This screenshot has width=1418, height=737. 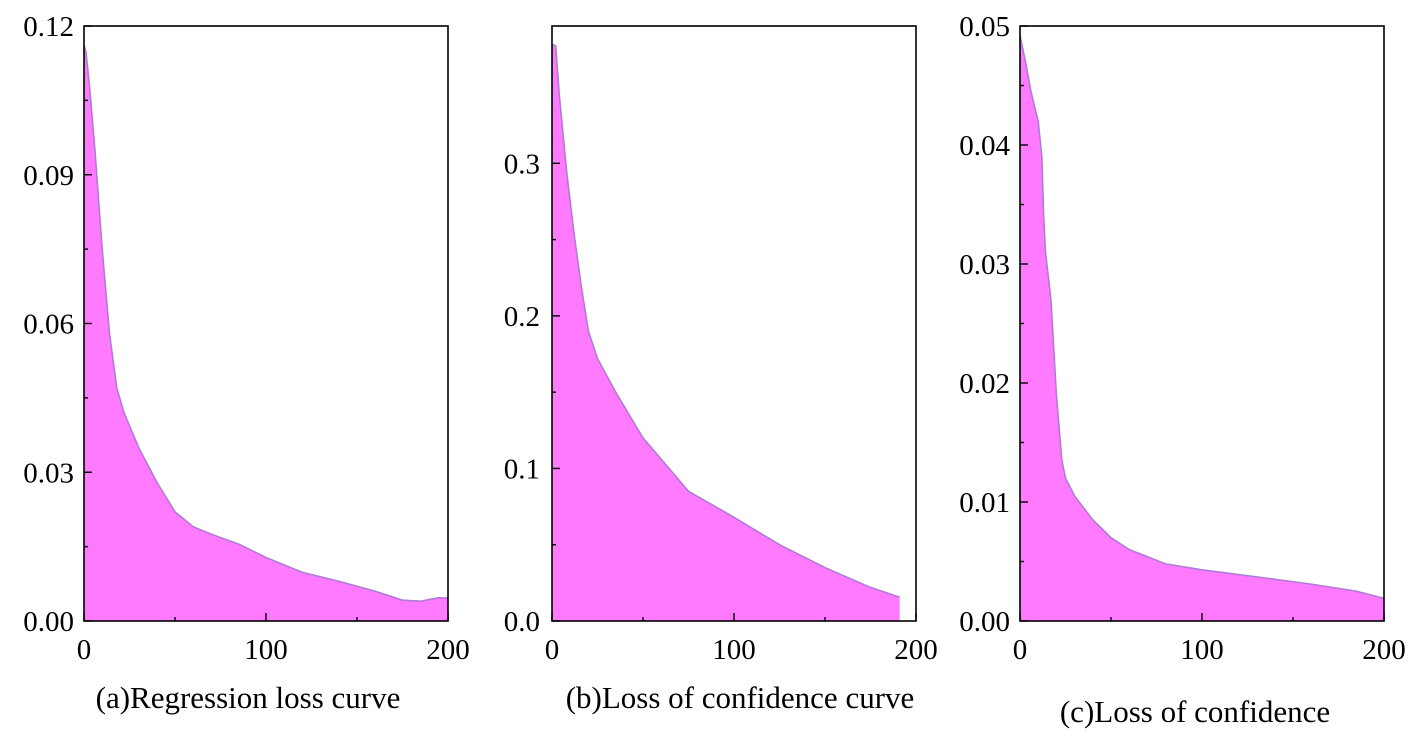 I want to click on panel-c-y-tick-label: 0.02, so click(x=984, y=384).